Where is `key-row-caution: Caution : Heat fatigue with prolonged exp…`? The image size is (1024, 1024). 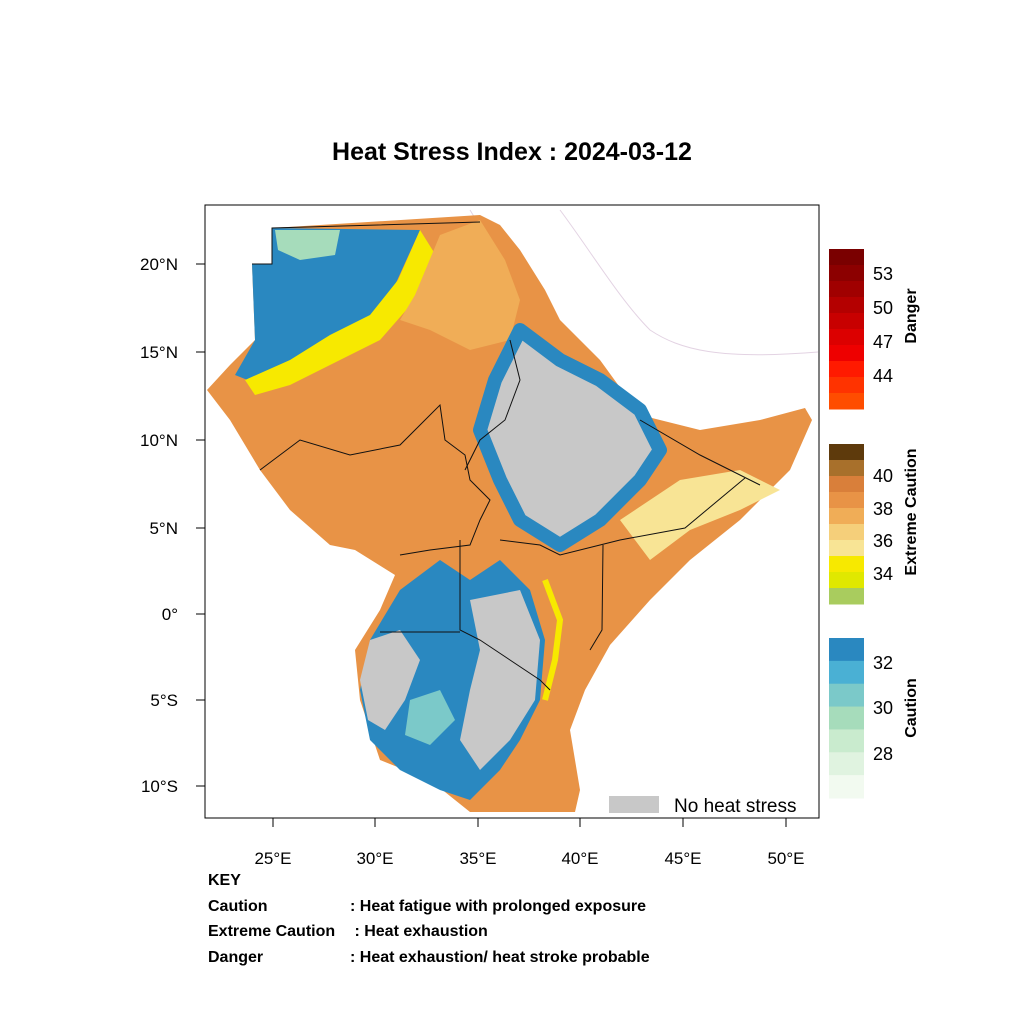 key-row-caution: Caution : Heat fatigue with prolonged exp… is located at coordinates (429, 907).